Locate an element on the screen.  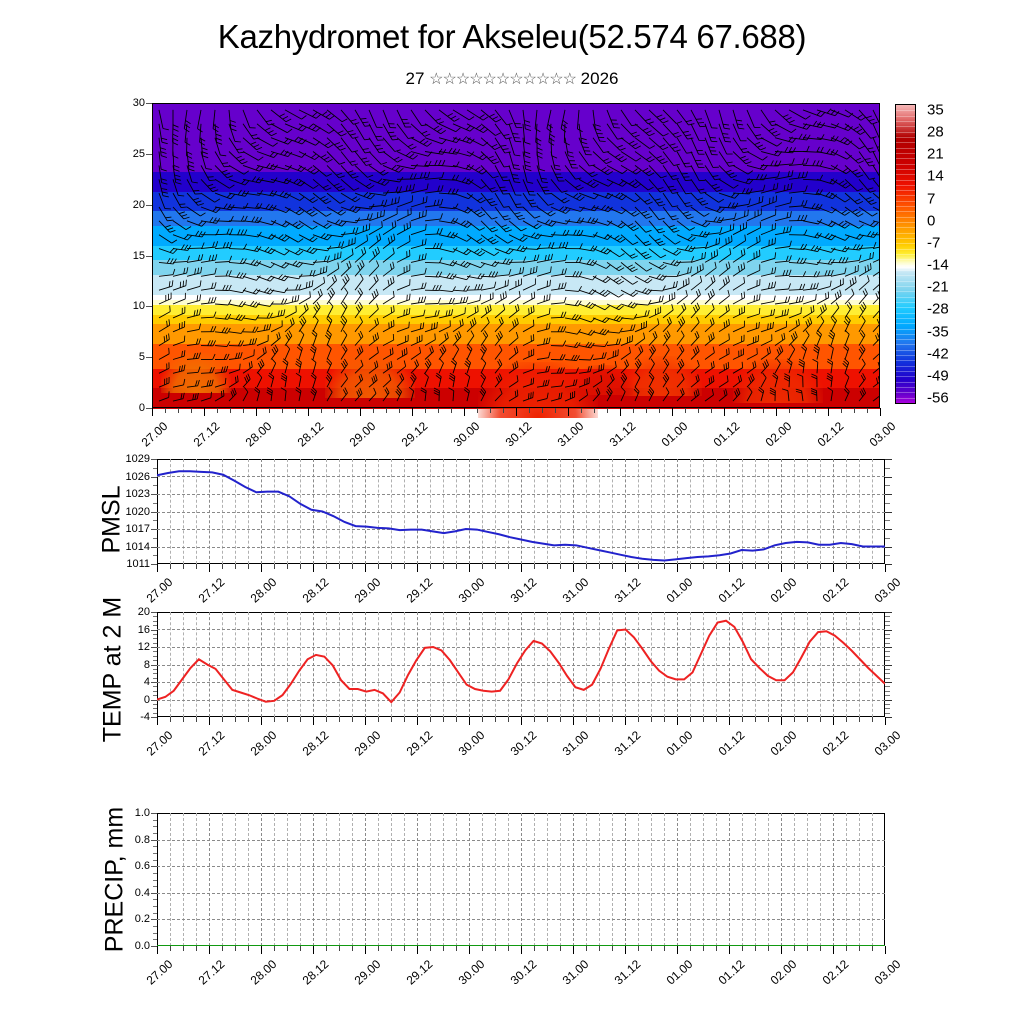
y-axis-tick-label: -4 is located at coordinates (145, 717).